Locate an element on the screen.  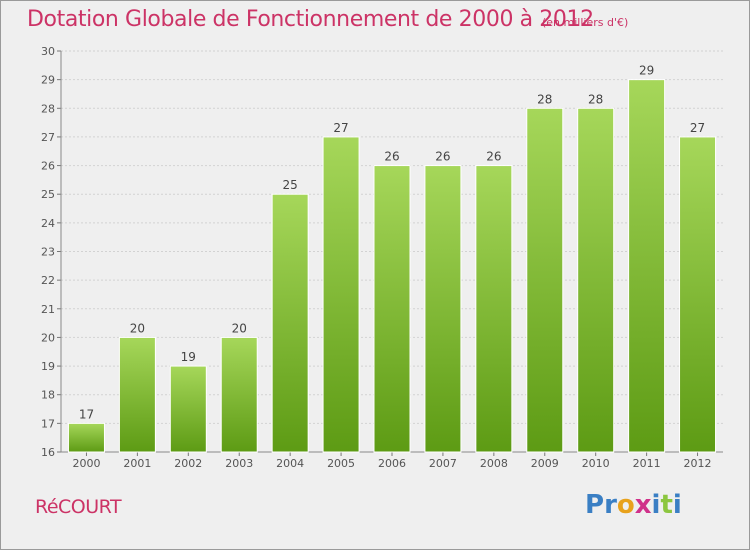
x-tick-label: 2006 is located at coordinates (392, 463).